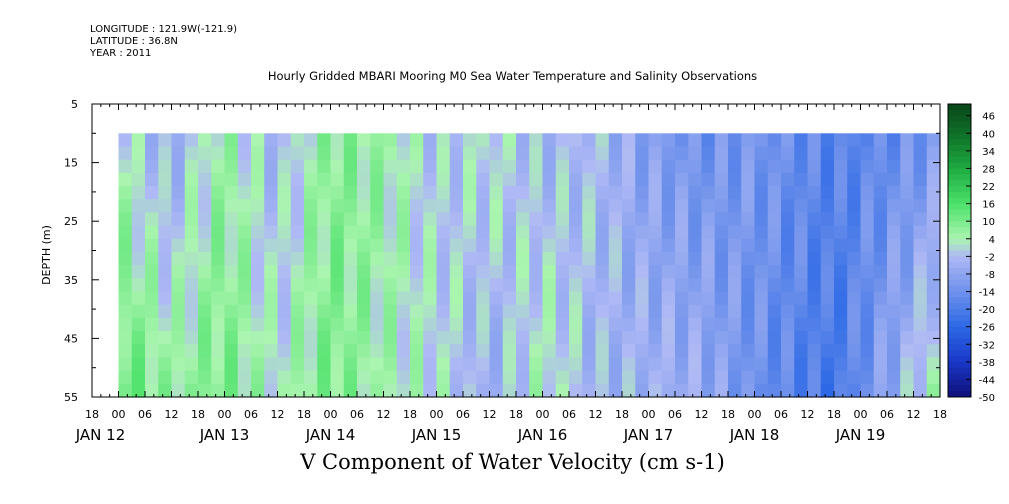 This screenshot has height=504, width=1009. What do you see at coordinates (71, 397) in the screenshot?
I see `y-tick-label: 55` at bounding box center [71, 397].